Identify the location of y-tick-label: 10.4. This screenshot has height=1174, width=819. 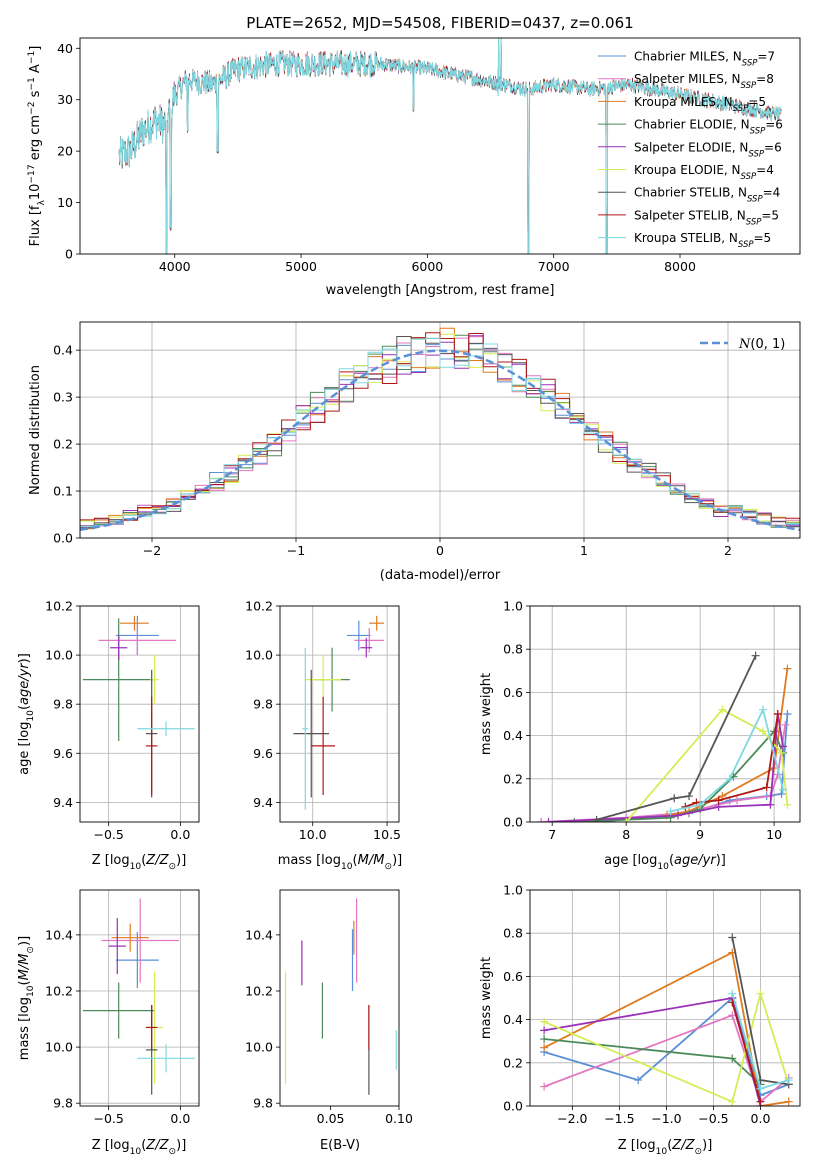
(259, 934).